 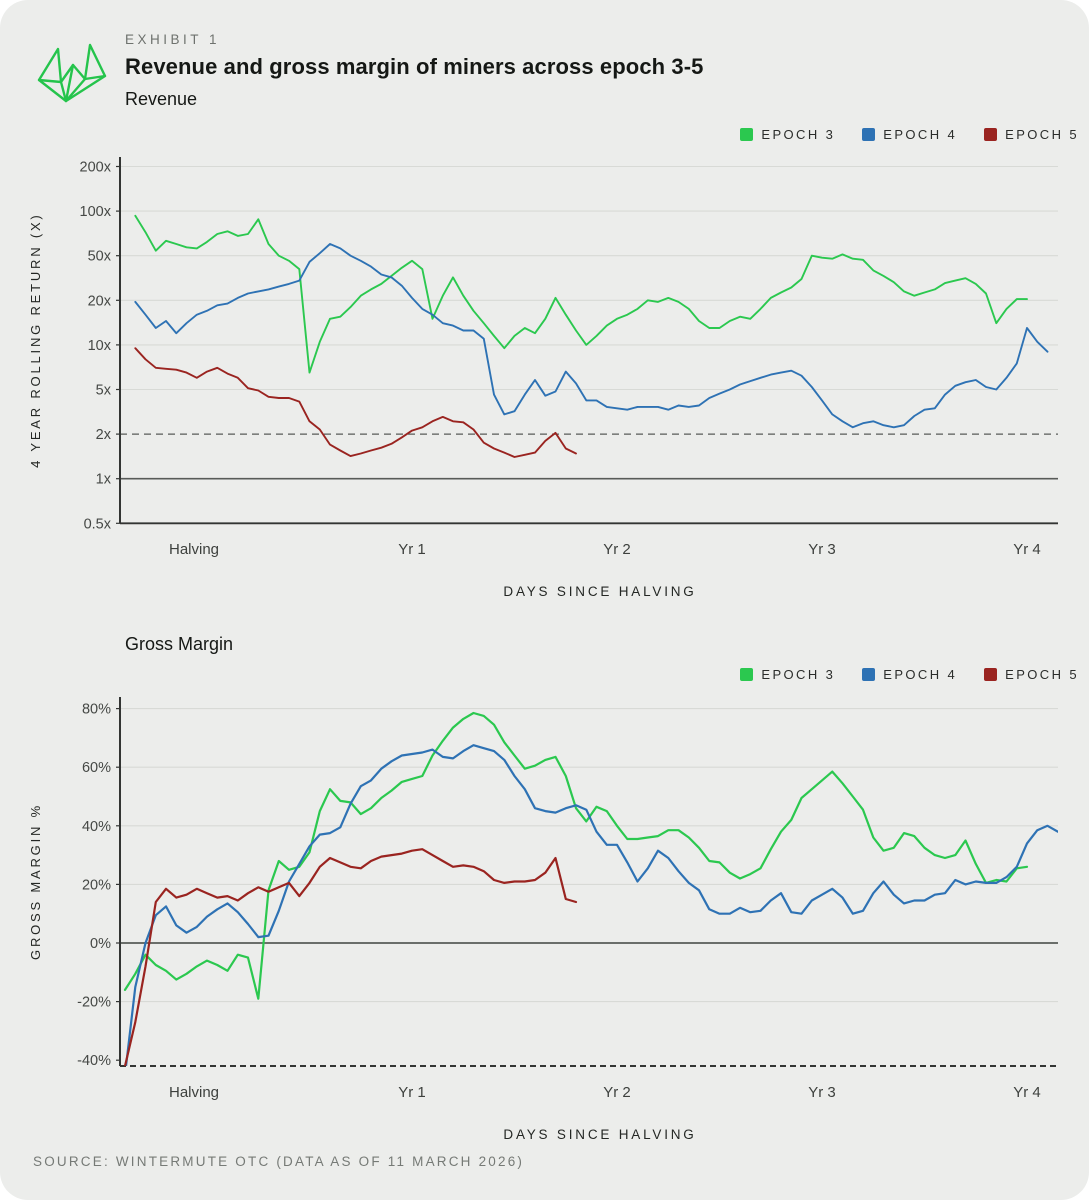 I want to click on legend-chart2: EPOCH 3 EPOCH 4 EPOCH 5, so click(x=909, y=674).